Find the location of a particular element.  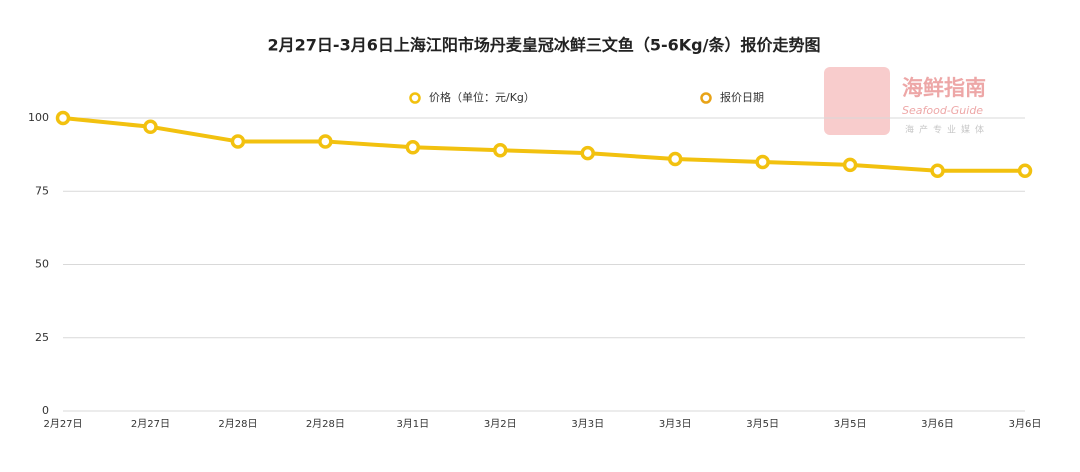

watermark-logo is located at coordinates (857, 101).